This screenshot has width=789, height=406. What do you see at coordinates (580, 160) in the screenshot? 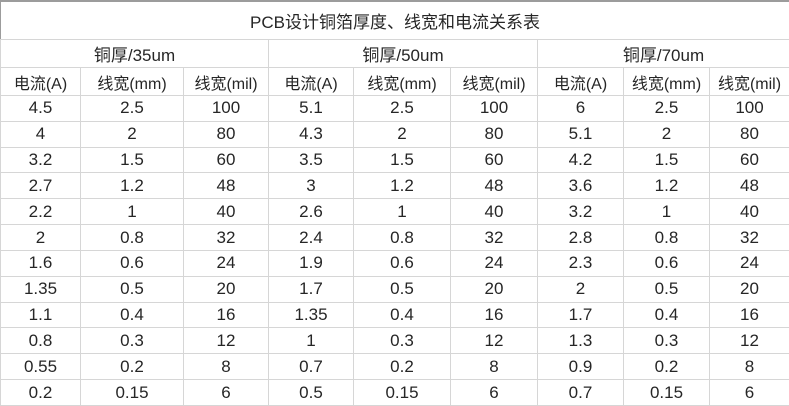
I see `cell: 4.2` at bounding box center [580, 160].